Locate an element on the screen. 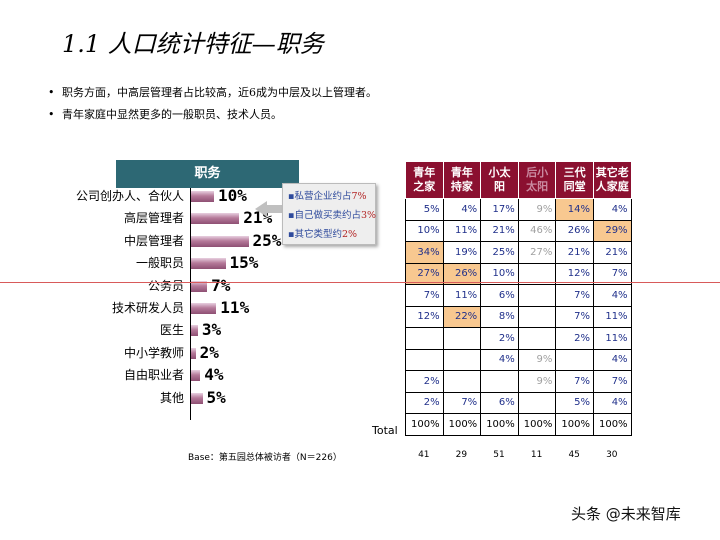  sample-count: 51 is located at coordinates (499, 455).